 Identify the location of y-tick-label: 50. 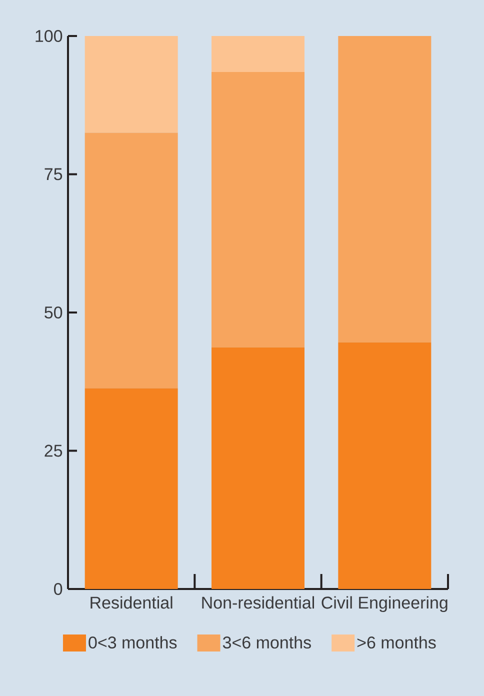
(53, 312).